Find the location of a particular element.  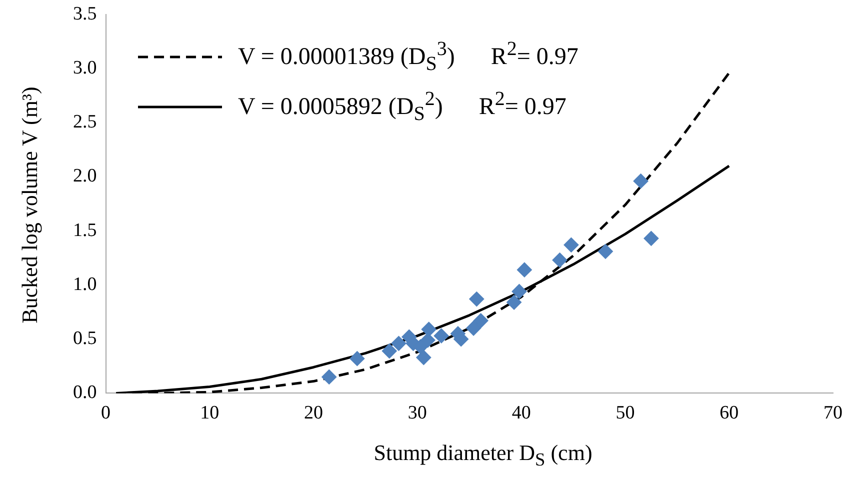

y-tick-label: 2.0 is located at coordinates (85, 176).